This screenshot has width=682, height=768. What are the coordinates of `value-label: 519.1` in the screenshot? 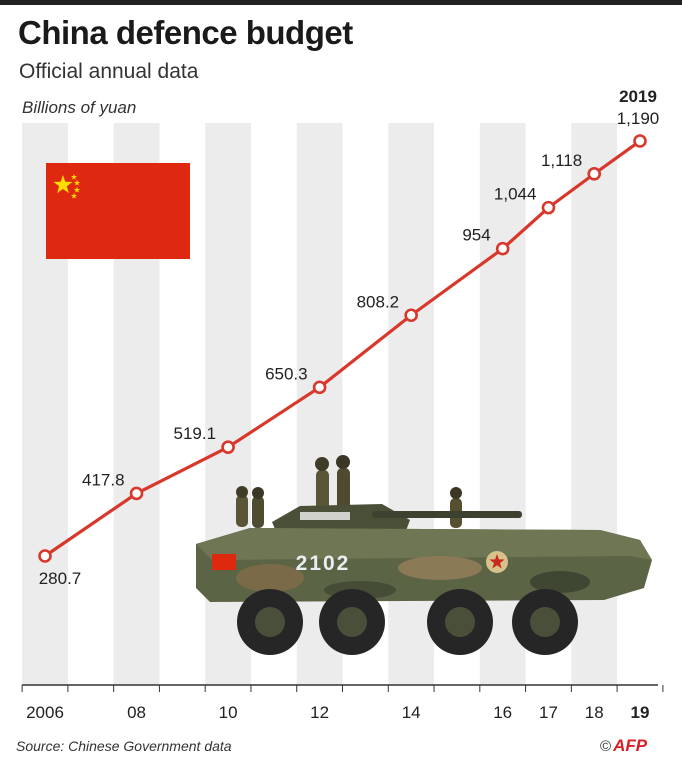 It's located at (195, 433).